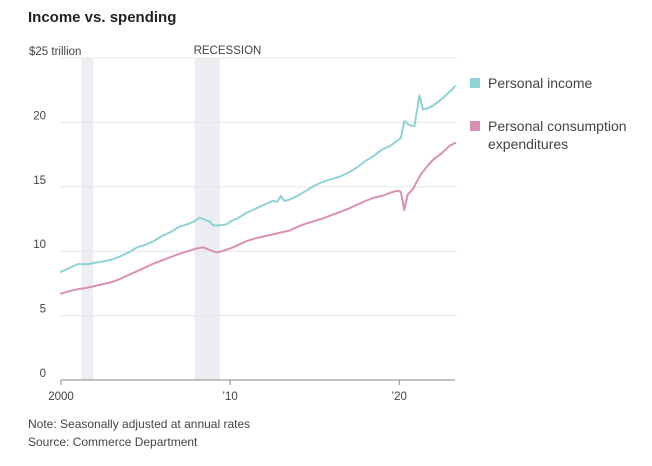  I want to click on chart-title: Income vs. spending, so click(102, 17).